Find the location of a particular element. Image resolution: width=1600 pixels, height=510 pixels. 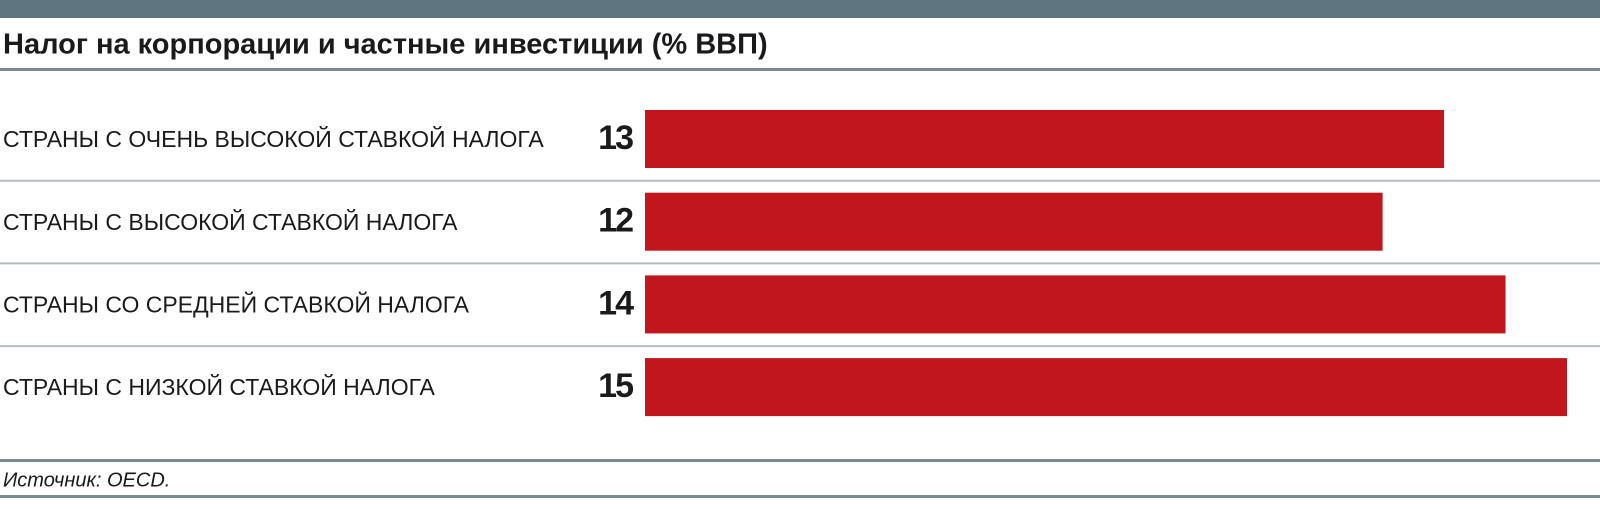

footer-rule is located at coordinates (800, 496).